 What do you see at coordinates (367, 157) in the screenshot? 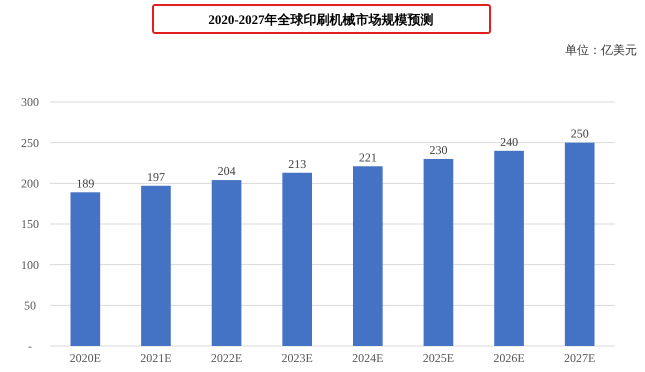
I see `data-label: 221` at bounding box center [367, 157].